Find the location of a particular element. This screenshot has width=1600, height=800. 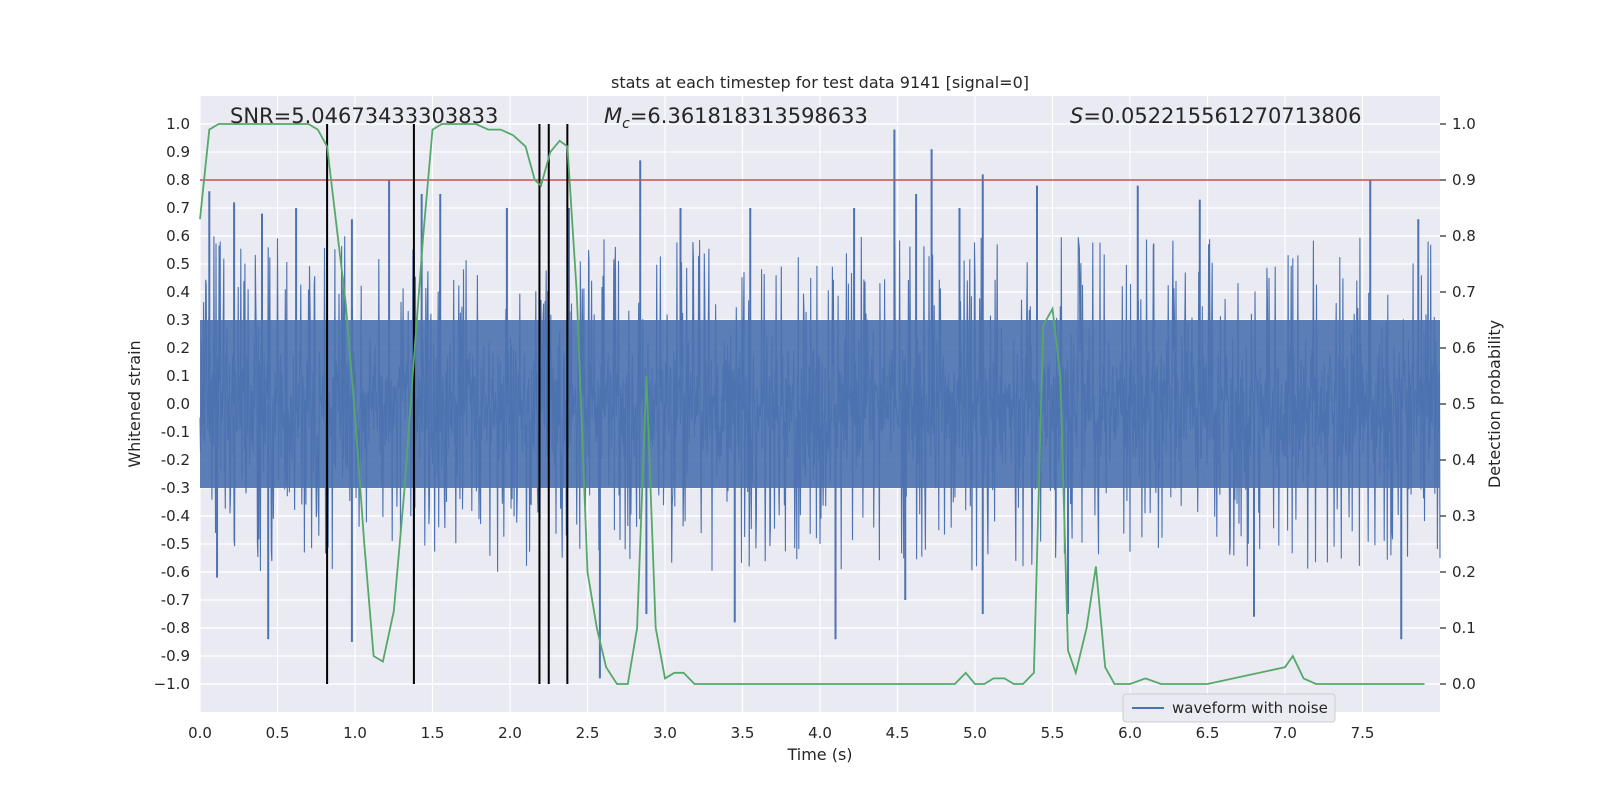

x-tick-label: 7.0 is located at coordinates (1285, 733).